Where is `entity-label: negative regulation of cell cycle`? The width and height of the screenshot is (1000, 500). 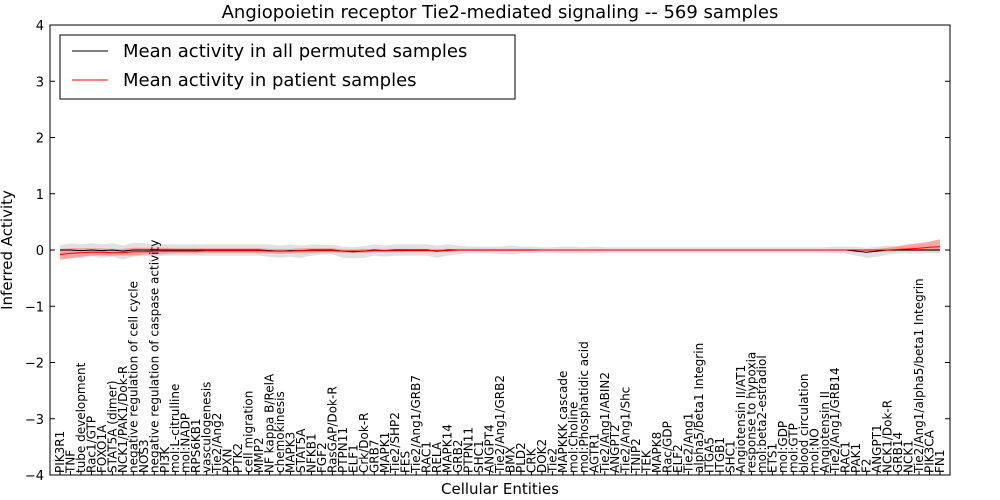
entity-label: negative regulation of cell cycle is located at coordinates (133, 377).